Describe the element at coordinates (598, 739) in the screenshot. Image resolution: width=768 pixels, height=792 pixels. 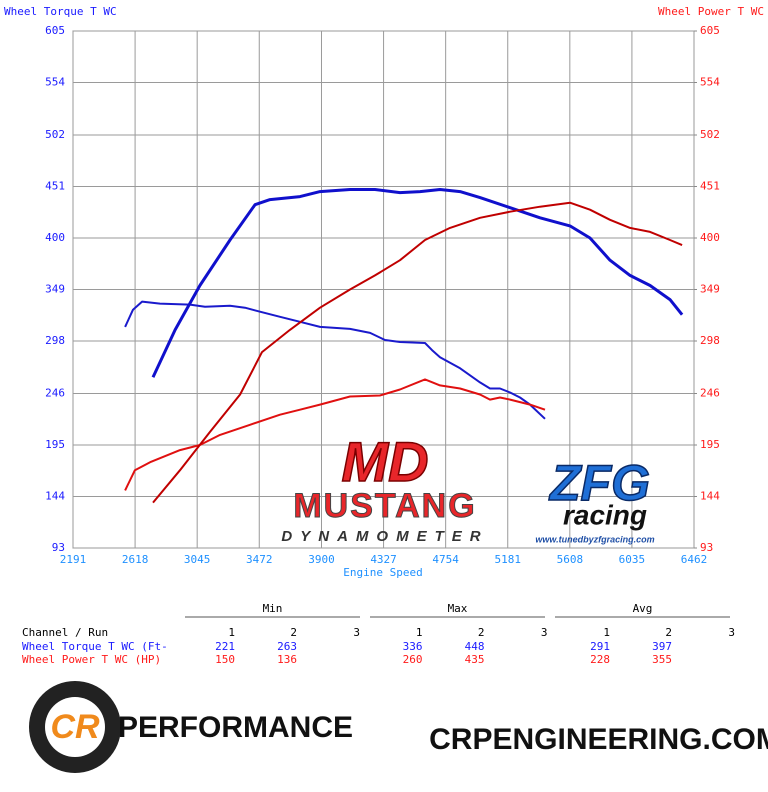
I see `website: CRPENGINEERING.COM` at that location.